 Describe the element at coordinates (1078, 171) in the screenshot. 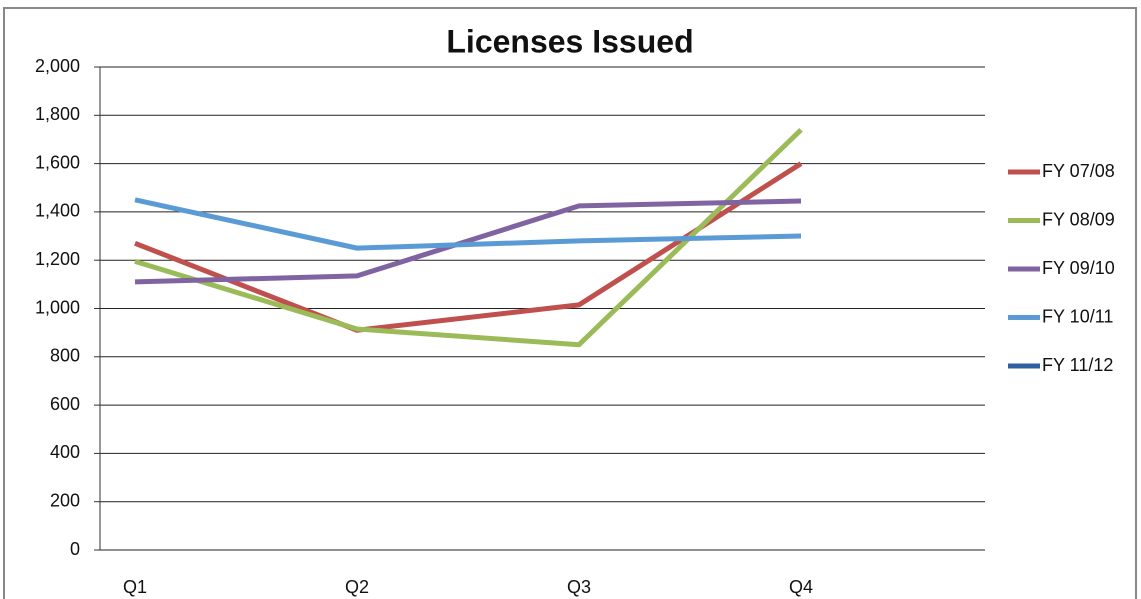

I see `legend-label: FY 07/08` at that location.